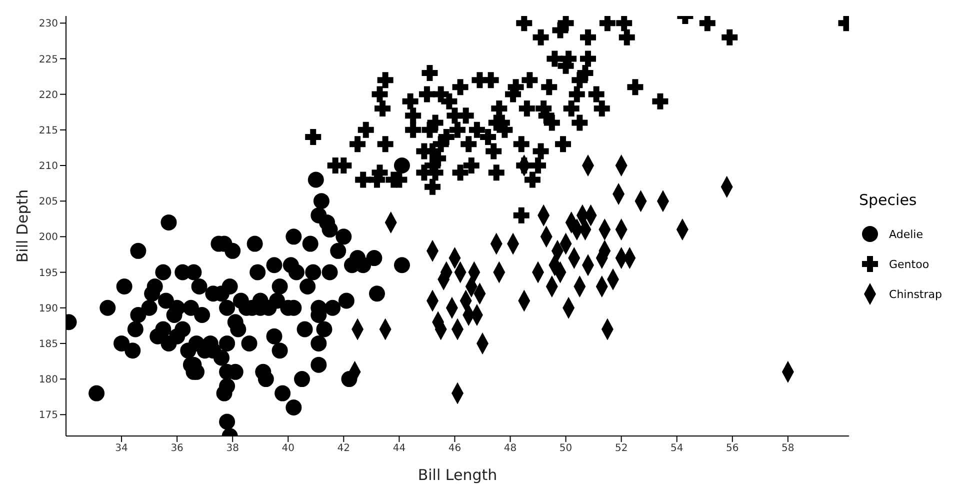 The width and height of the screenshot is (960, 500). Describe the element at coordinates (48, 24) in the screenshot. I see `y-tick-label: 230` at that location.